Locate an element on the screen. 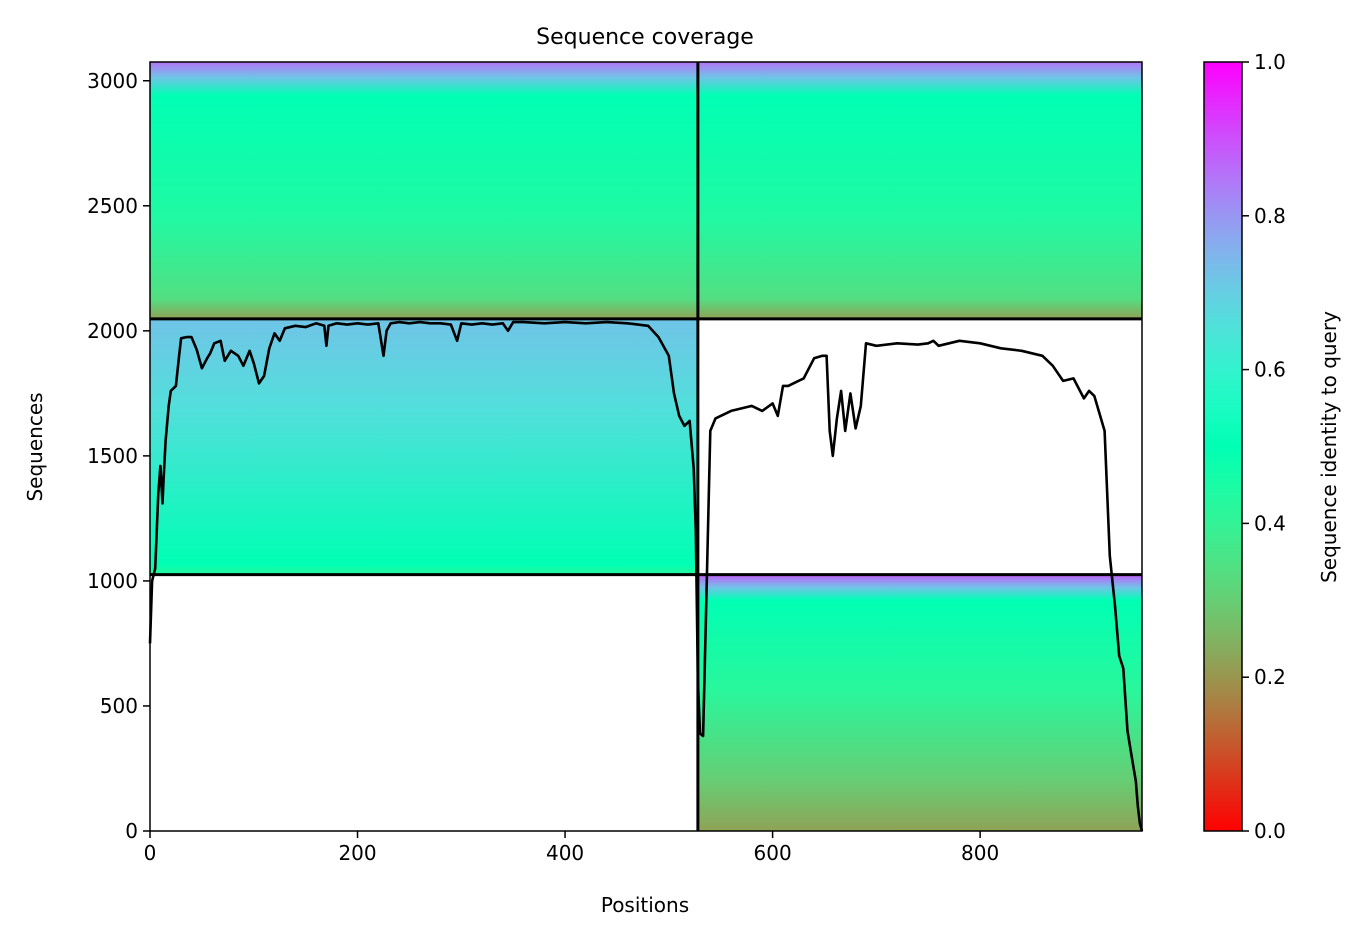 The height and width of the screenshot is (943, 1364). x-tick-label: 200 is located at coordinates (357, 853).